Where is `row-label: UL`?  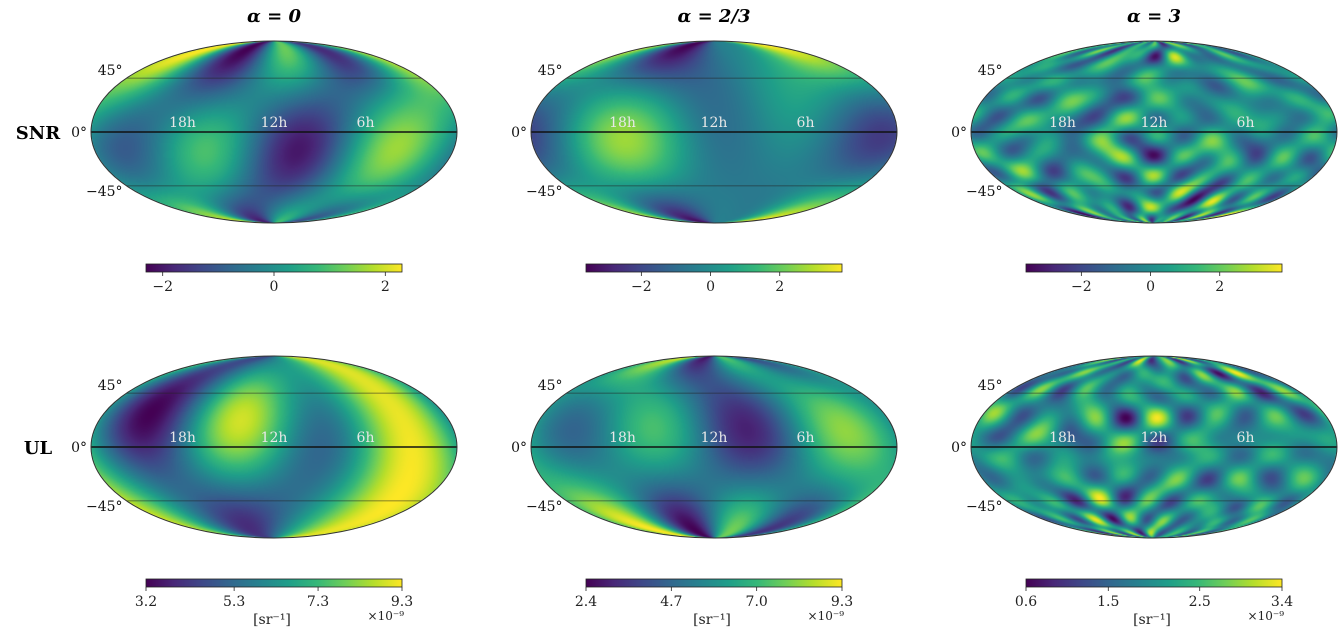 row-label: UL is located at coordinates (38, 448).